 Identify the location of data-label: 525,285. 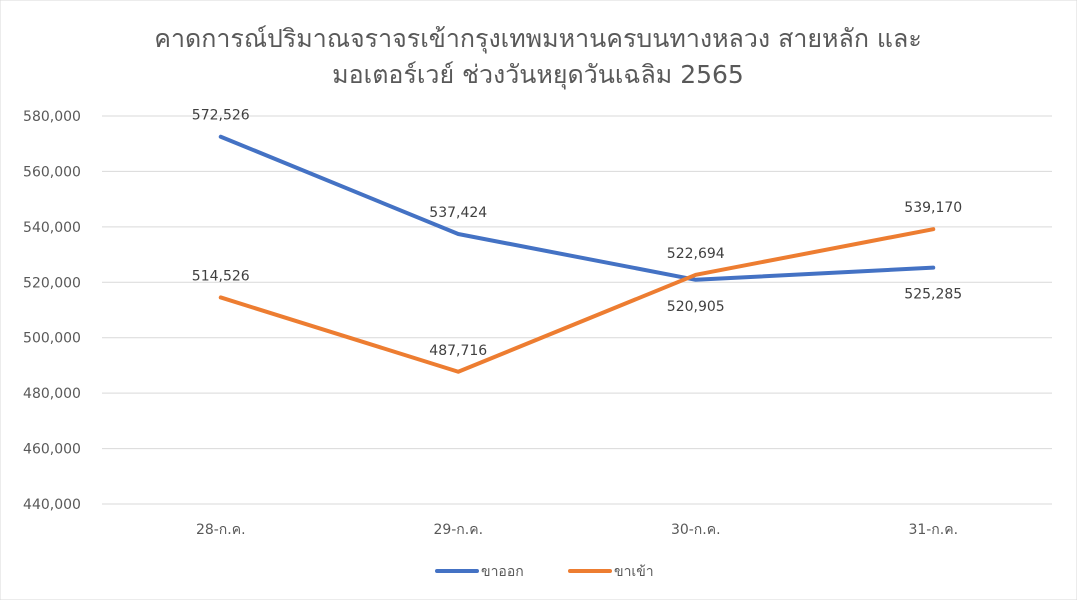
(933, 295).